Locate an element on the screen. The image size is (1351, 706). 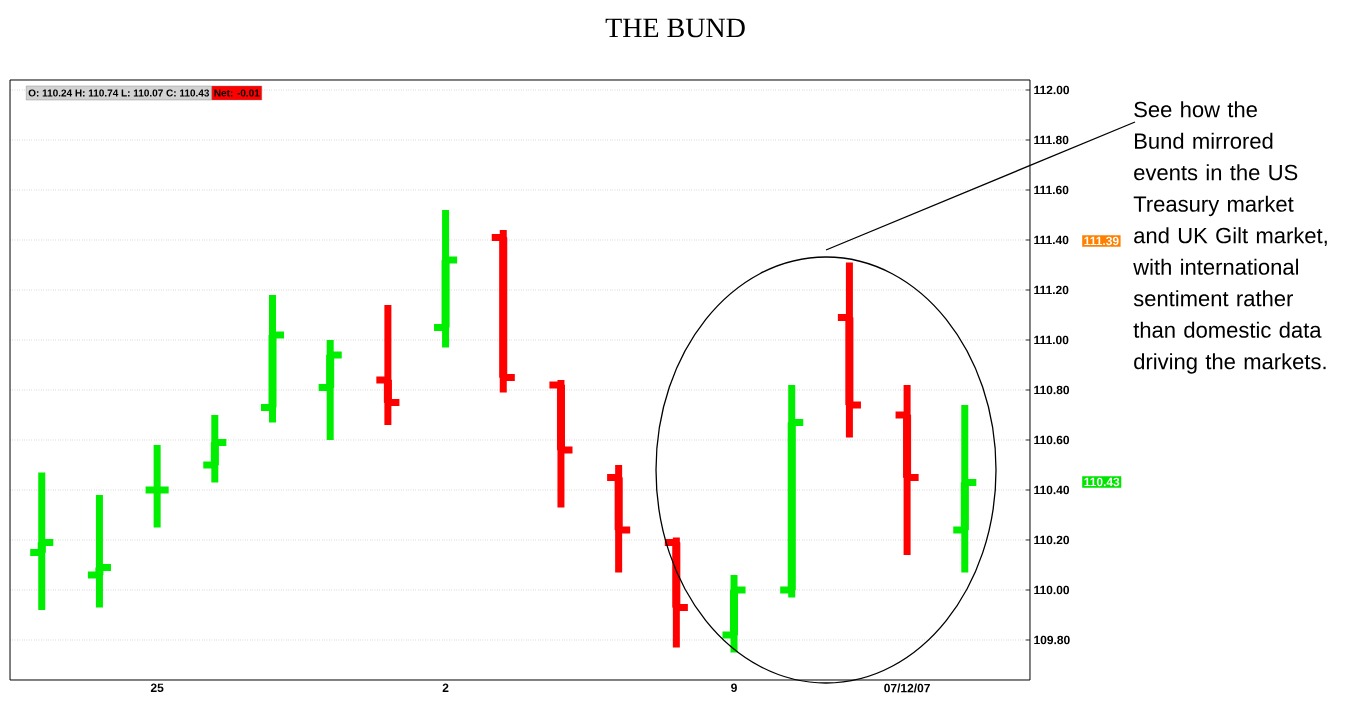
x-tick-label: 25 is located at coordinates (157, 688).